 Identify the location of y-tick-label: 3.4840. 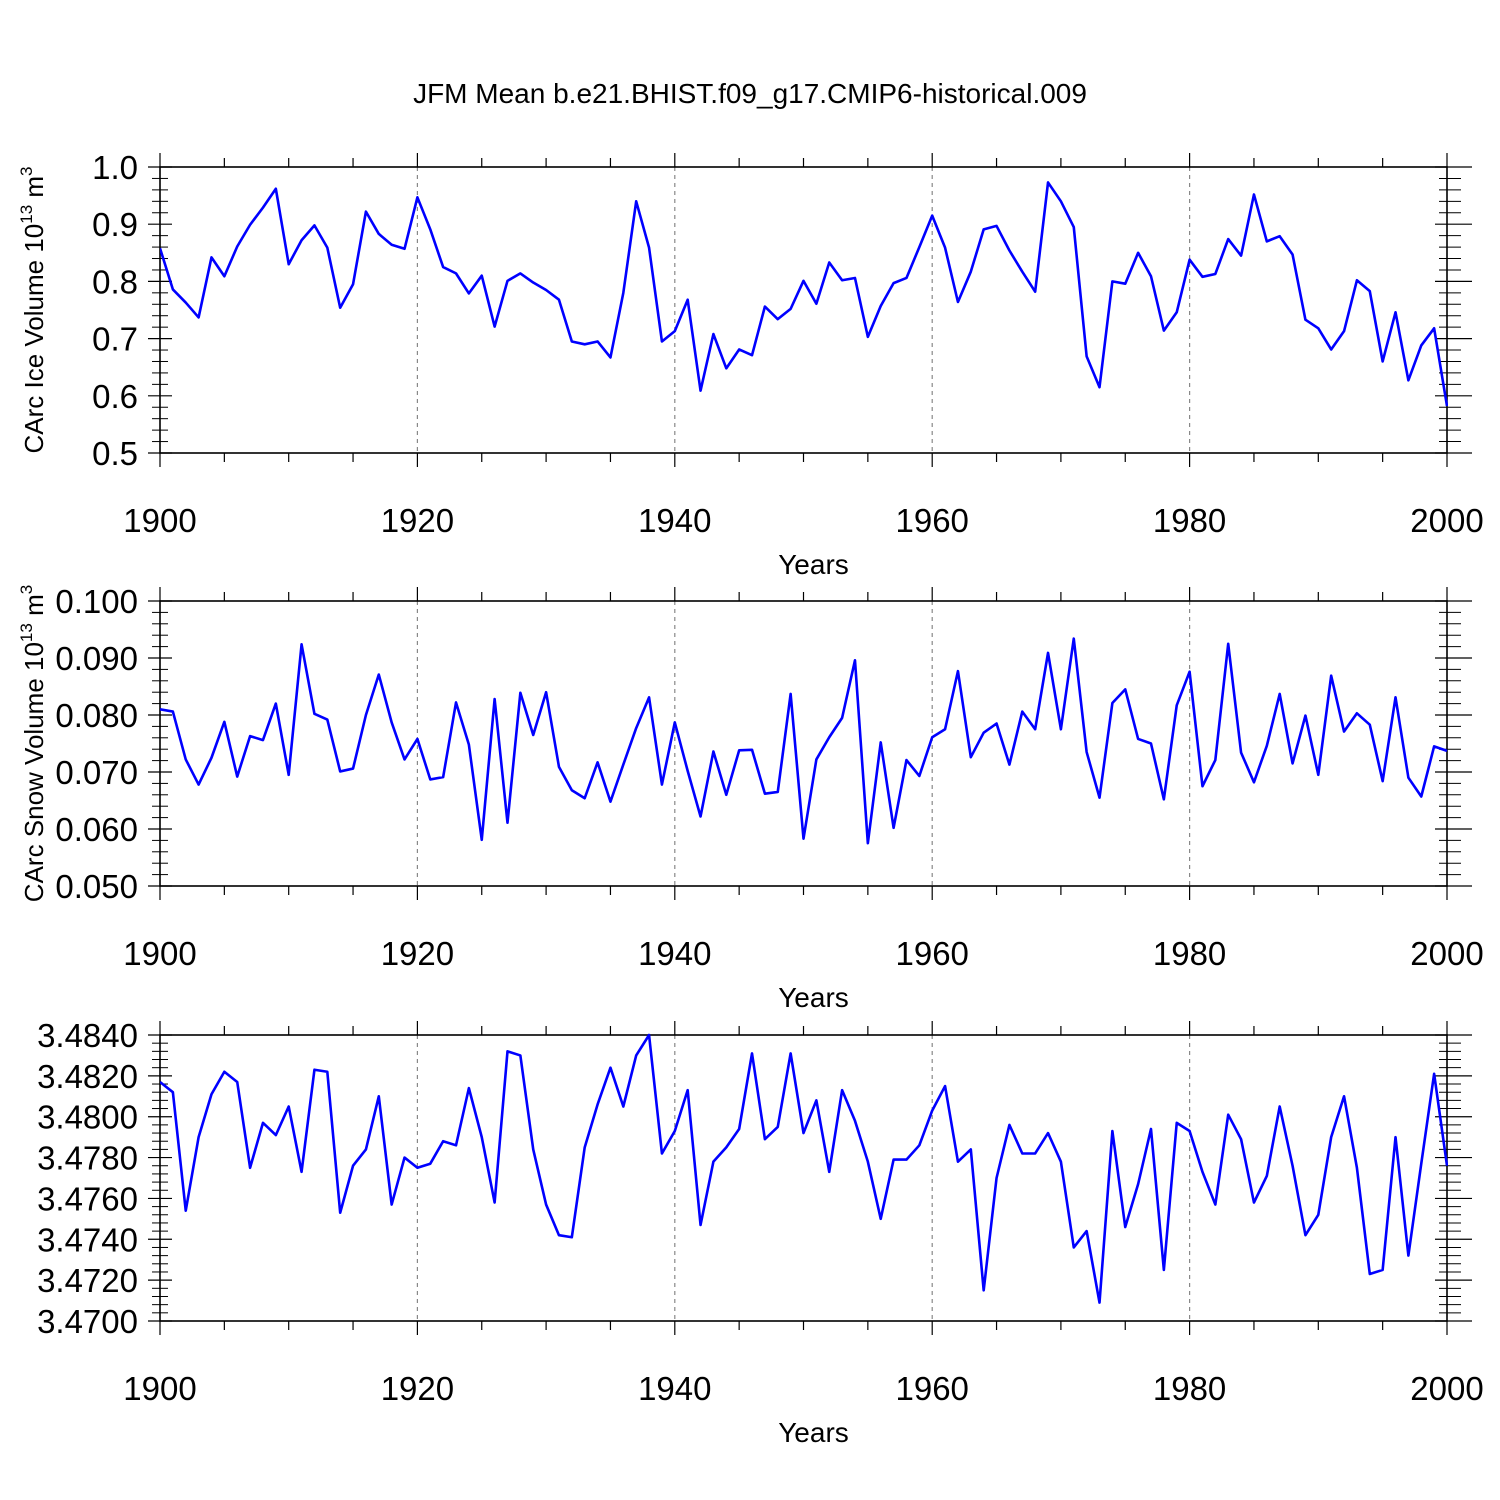
(87, 1035).